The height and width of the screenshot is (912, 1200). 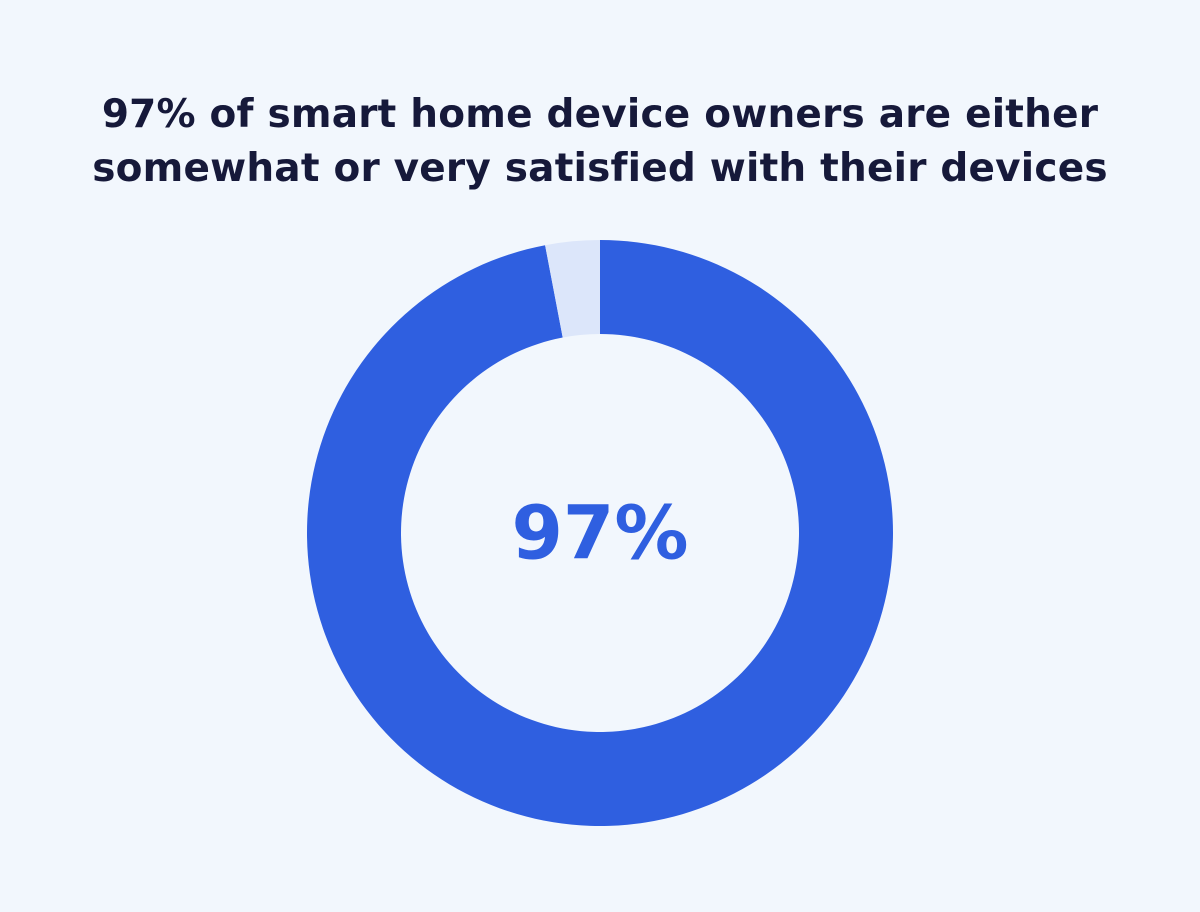 What do you see at coordinates (572, 289) in the screenshot?
I see `donut-segment` at bounding box center [572, 289].